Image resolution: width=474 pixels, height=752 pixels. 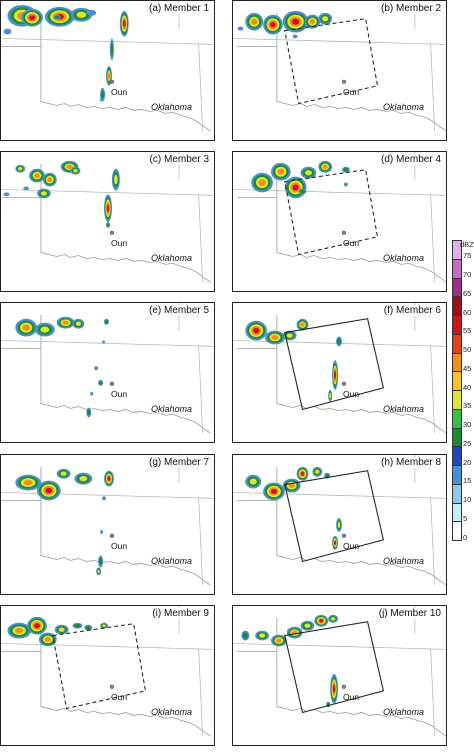 I want to click on member-panel: (e) Member 5 Oun Oklahoma, so click(x=107, y=372).